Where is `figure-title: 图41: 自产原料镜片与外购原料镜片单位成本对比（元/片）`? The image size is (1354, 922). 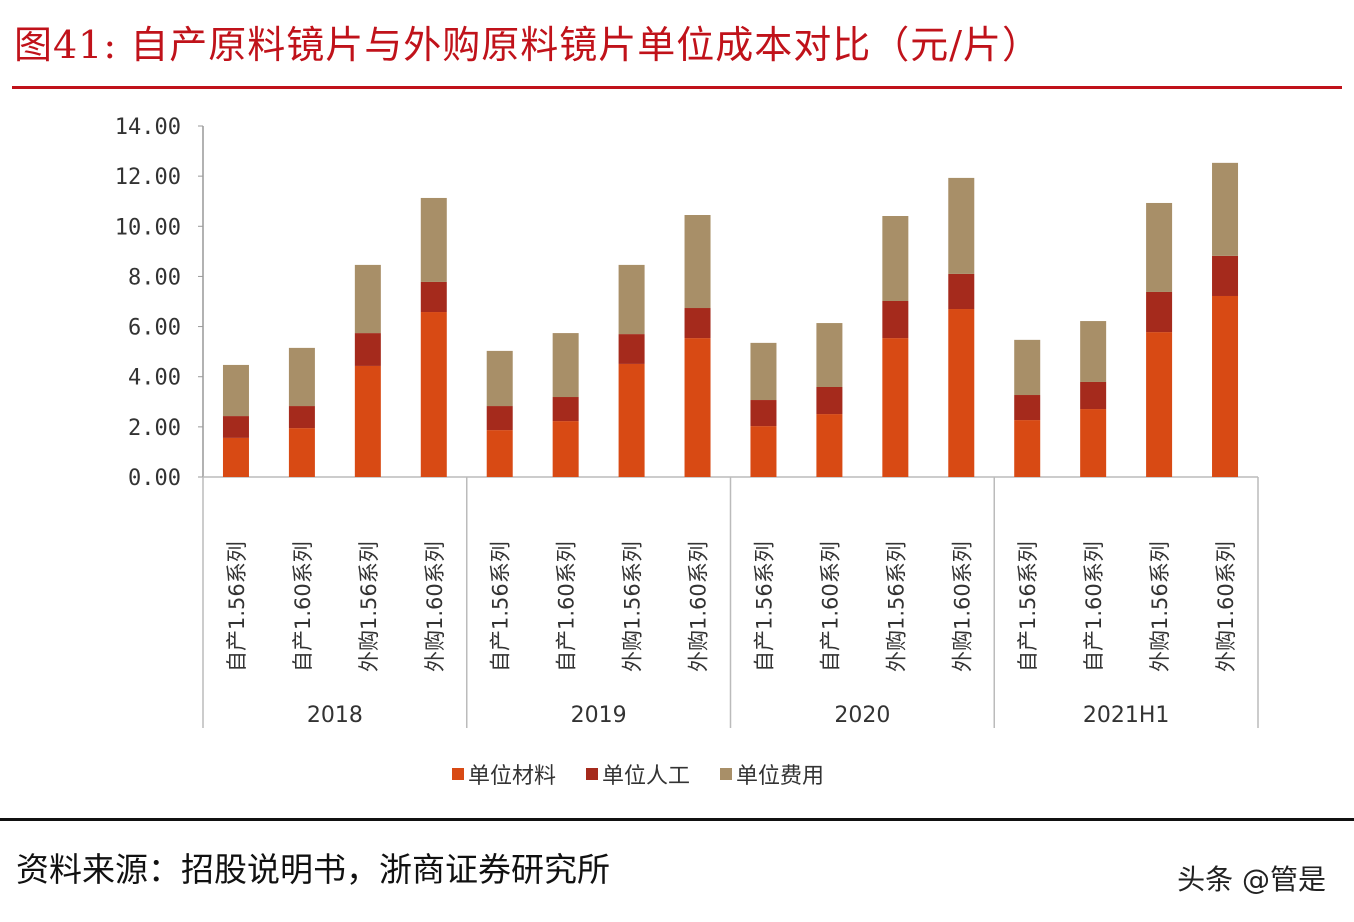 figure-title: 图41: 自产原料镜片与外购原料镜片单位成本对比（元/片） is located at coordinates (528, 45).